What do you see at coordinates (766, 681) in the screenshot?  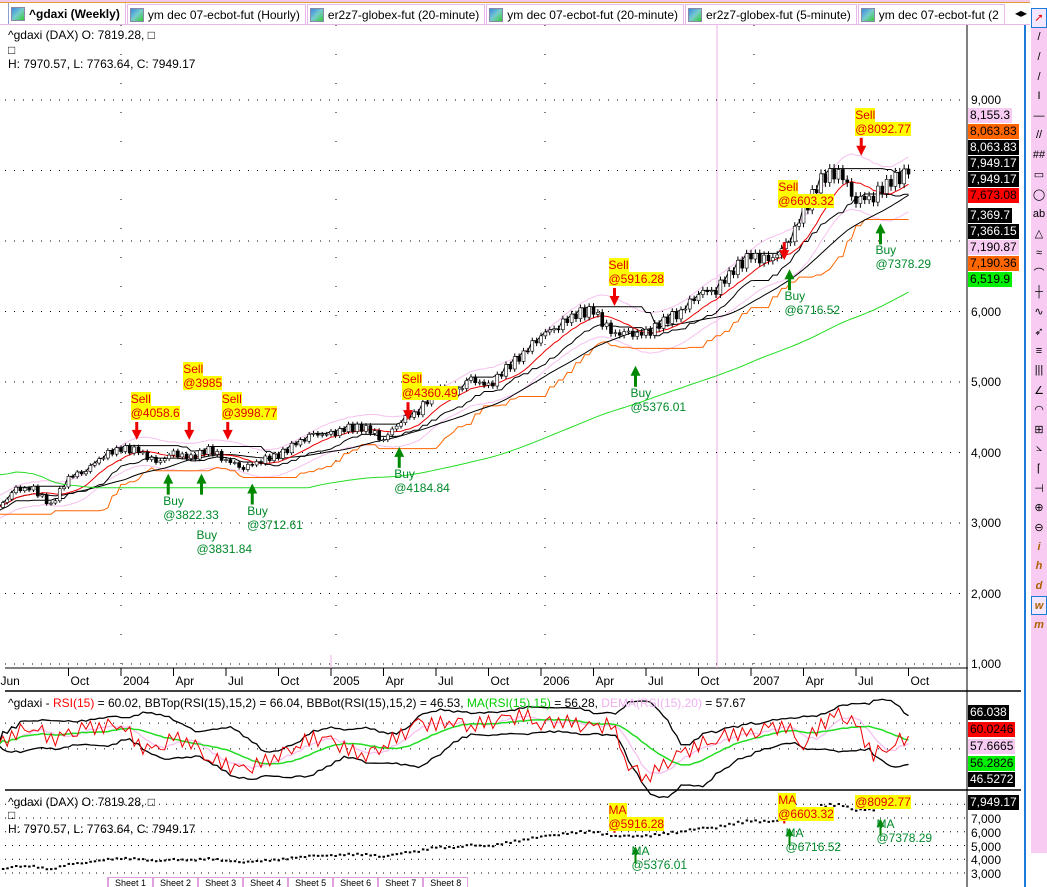 I see `x-axis-label: 2007` at bounding box center [766, 681].